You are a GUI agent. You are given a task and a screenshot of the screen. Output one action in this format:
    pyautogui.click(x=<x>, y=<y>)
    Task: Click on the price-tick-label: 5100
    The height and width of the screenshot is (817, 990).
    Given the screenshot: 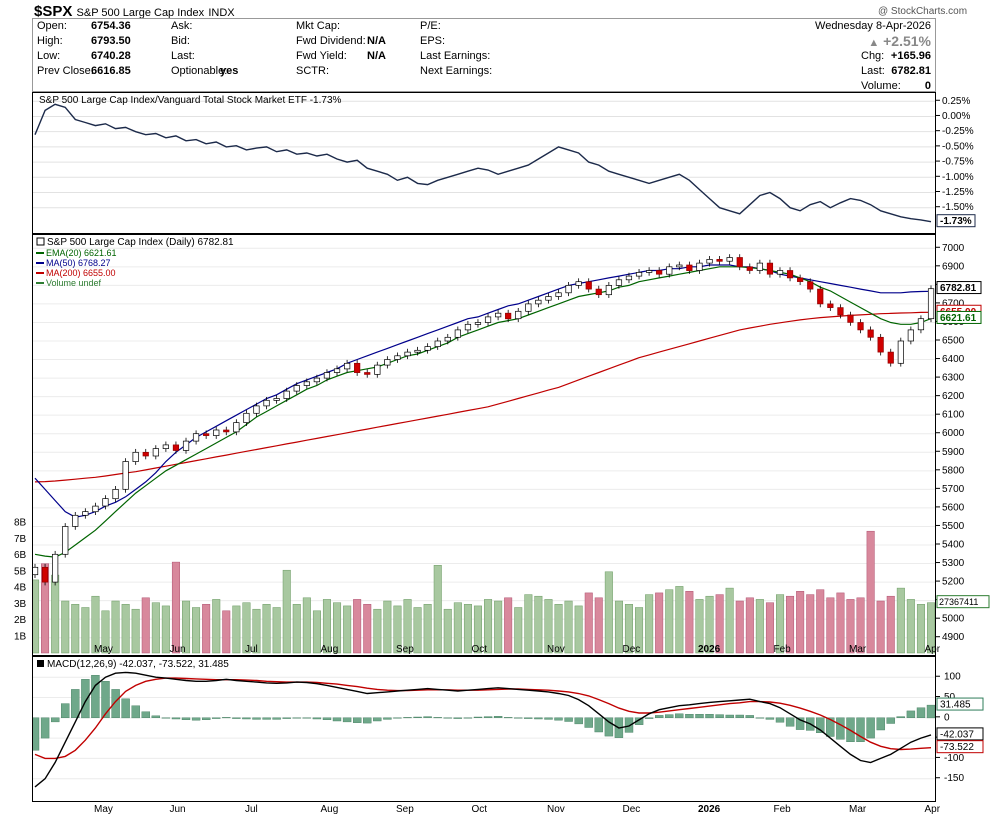 What is the action you would take?
    pyautogui.click(x=953, y=600)
    